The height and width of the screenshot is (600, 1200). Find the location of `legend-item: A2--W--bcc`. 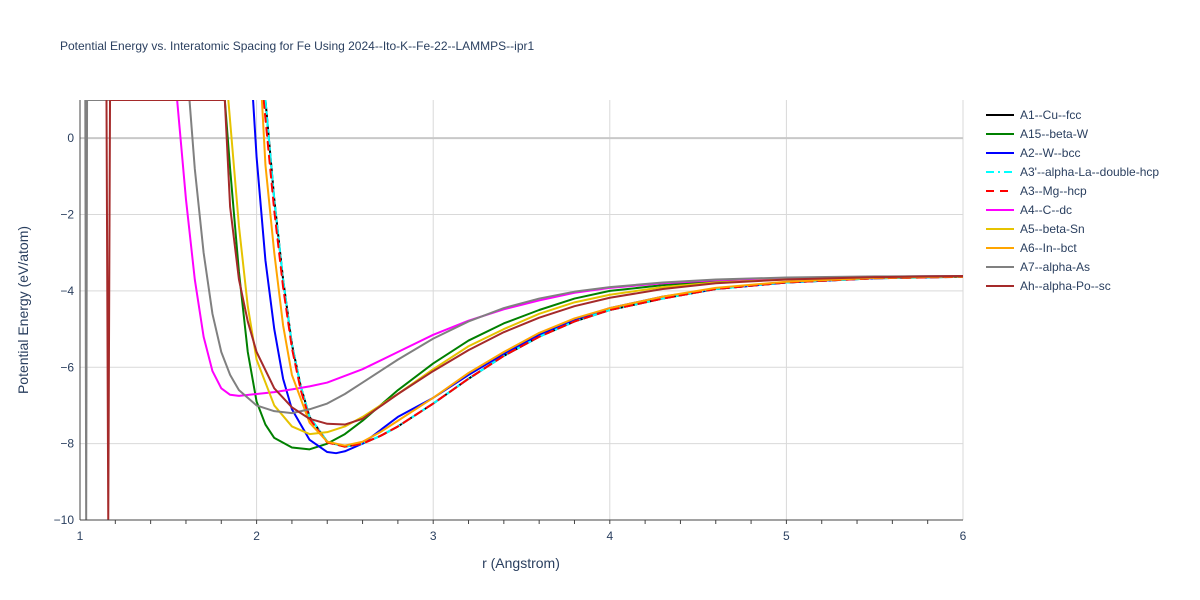

legend-item: A2--W--bcc is located at coordinates (1033, 153).